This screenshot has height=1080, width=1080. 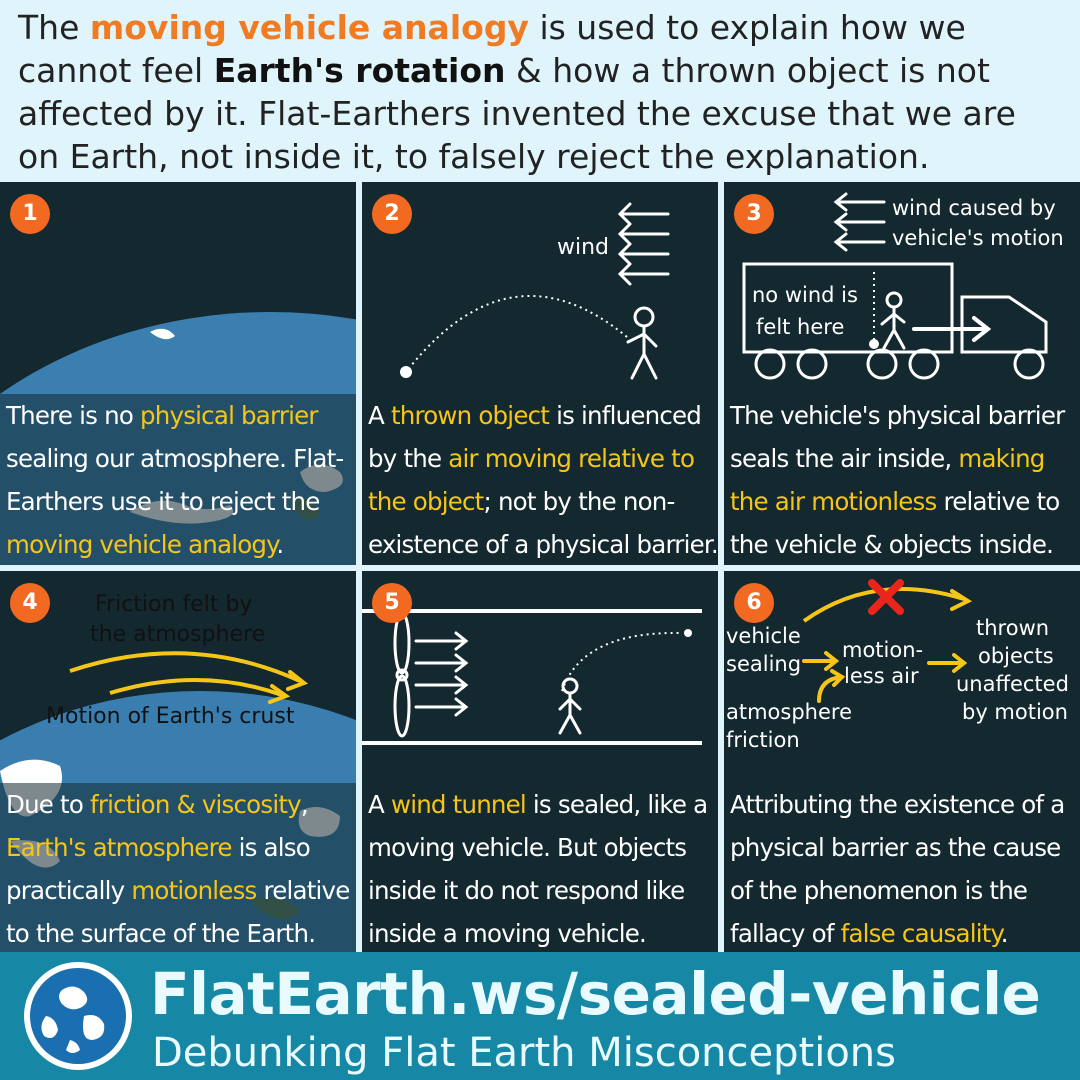 What do you see at coordinates (595, 994) in the screenshot?
I see `site-url: FlatEarth.ws/sealed-vehicle` at bounding box center [595, 994].